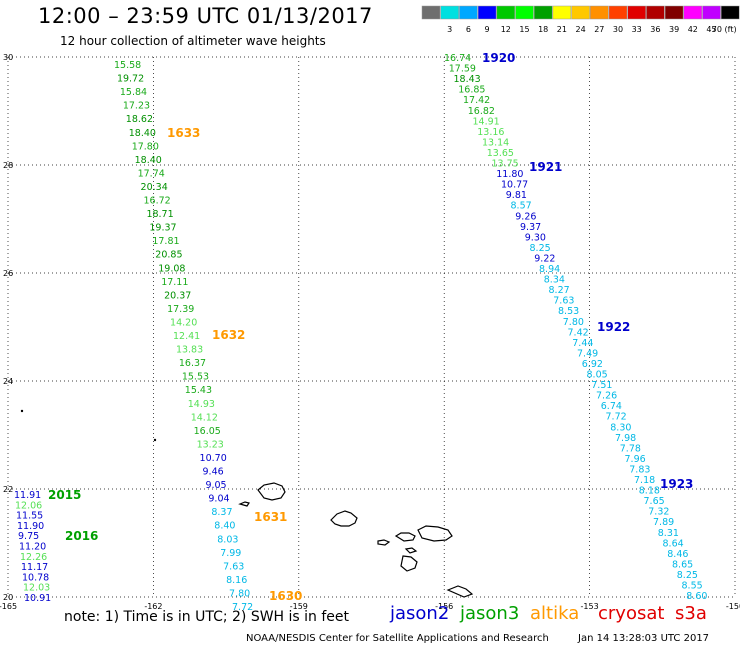 This screenshot has height=650, width=740. I want to click on legend-label: 27, so click(599, 29).